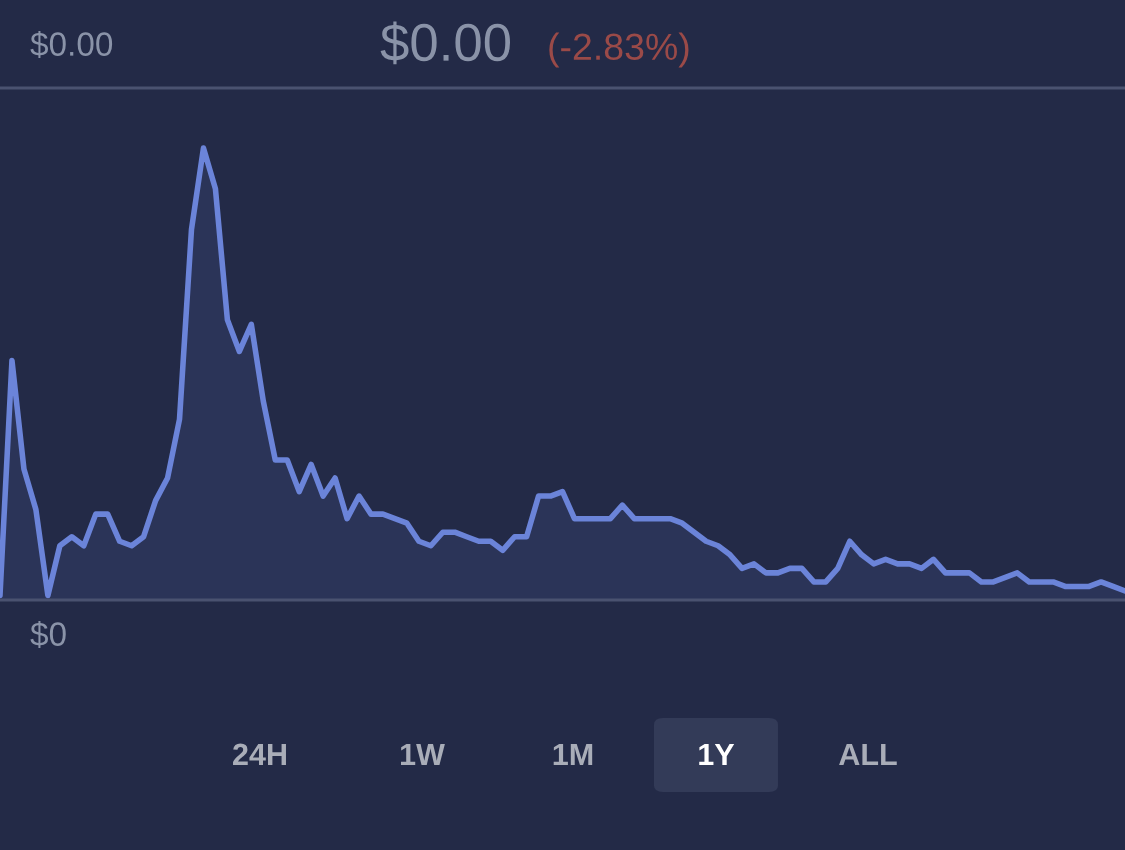 The width and height of the screenshot is (1125, 850). What do you see at coordinates (868, 754) in the screenshot?
I see `text: ALL` at bounding box center [868, 754].